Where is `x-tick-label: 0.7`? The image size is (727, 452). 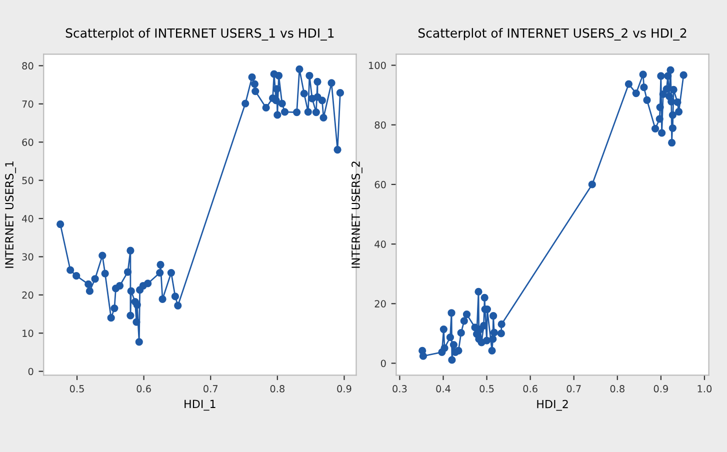
x-tick-label: 0.7 is located at coordinates (211, 388).